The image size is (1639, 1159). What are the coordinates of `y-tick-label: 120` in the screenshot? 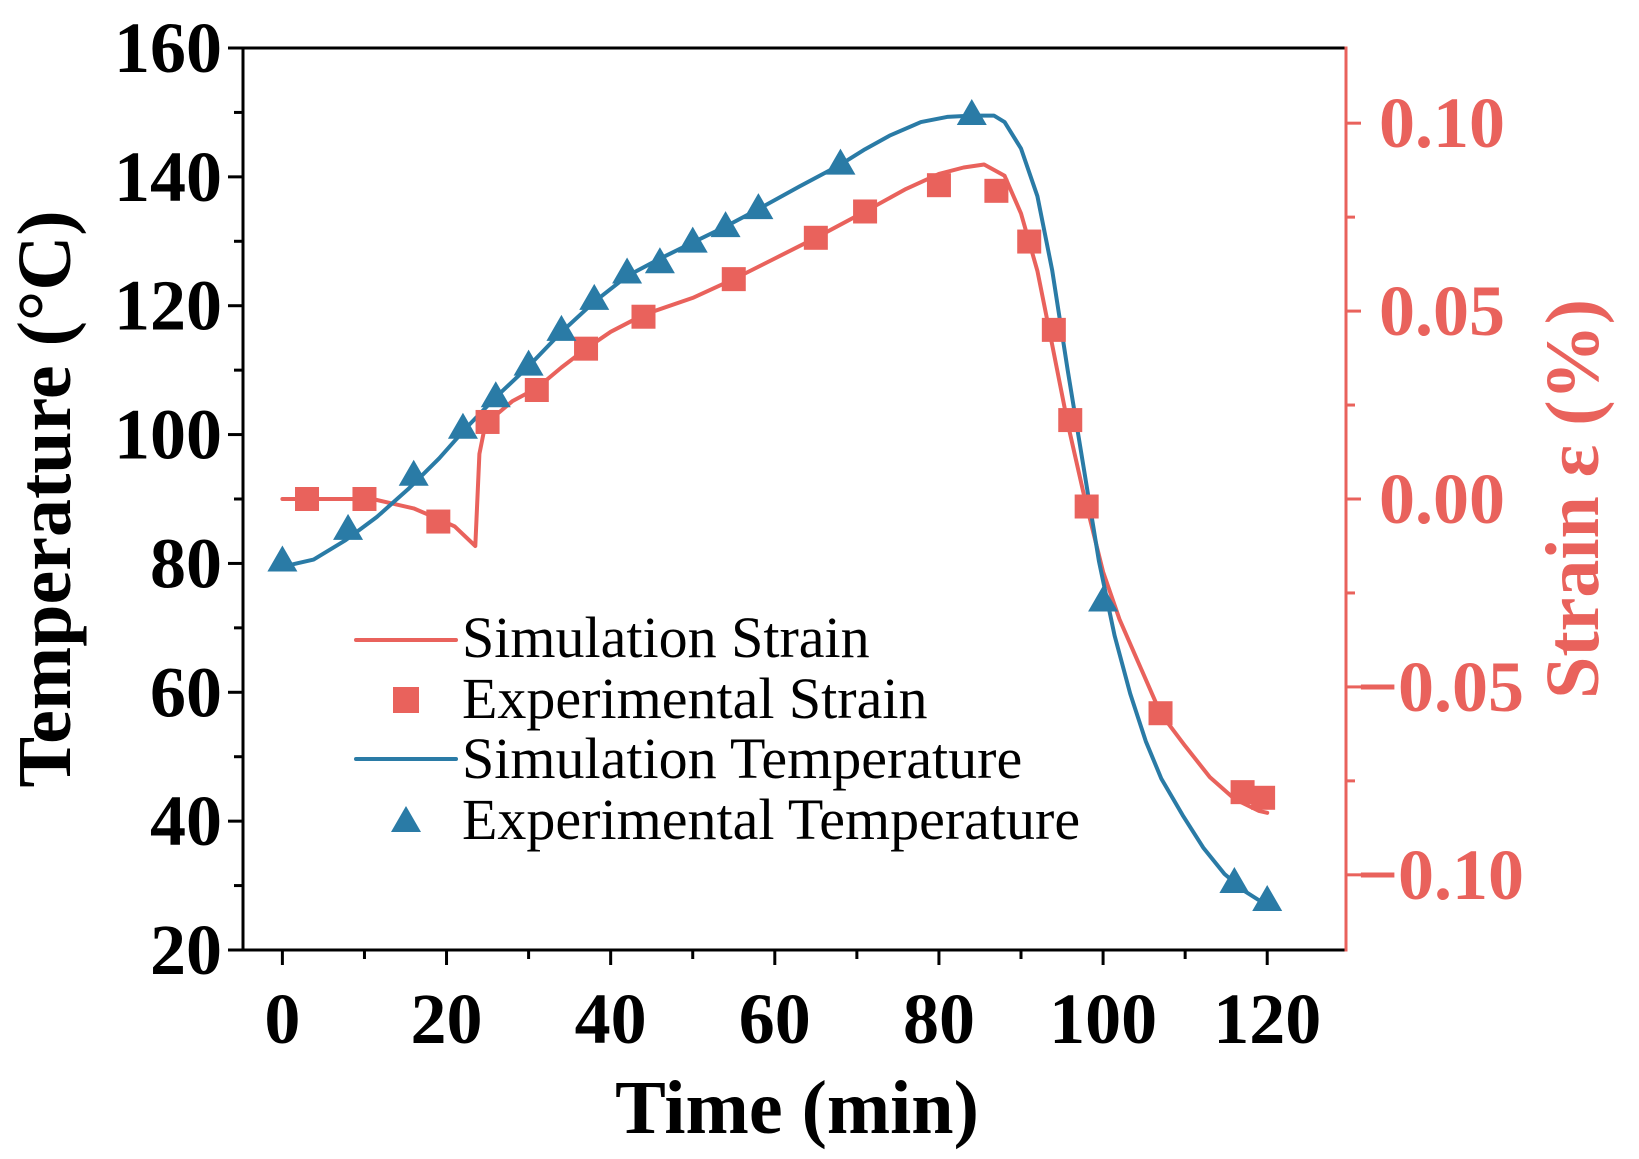 It's located at (168, 306).